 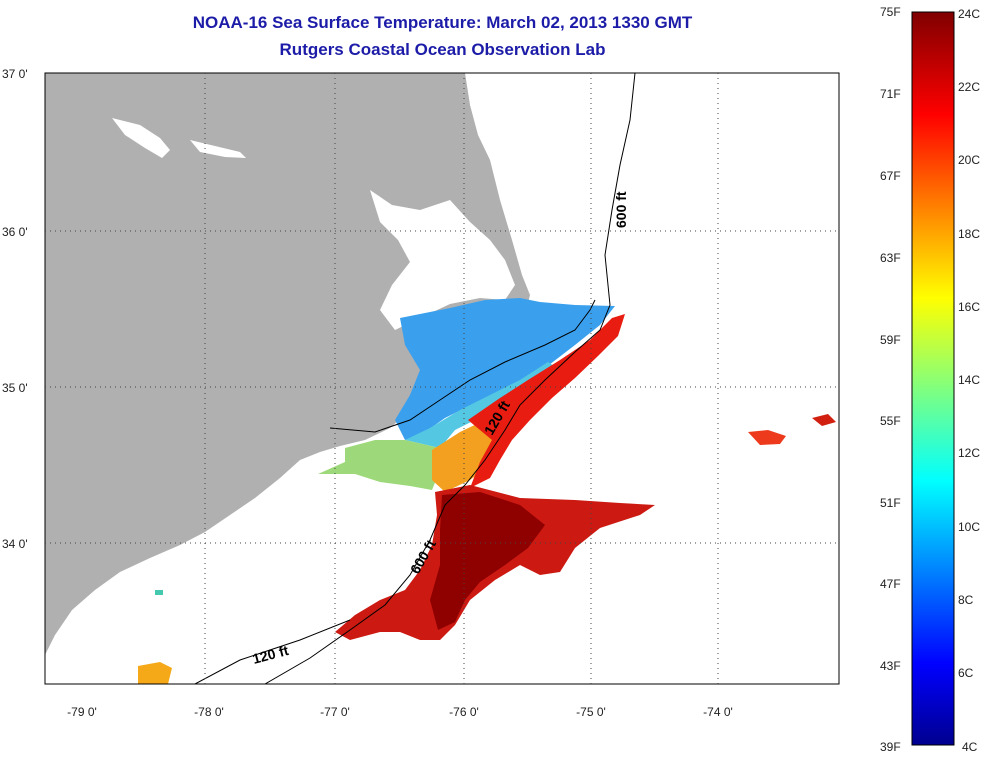 What do you see at coordinates (969, 453) in the screenshot?
I see `colorbar-c-label: 12C` at bounding box center [969, 453].